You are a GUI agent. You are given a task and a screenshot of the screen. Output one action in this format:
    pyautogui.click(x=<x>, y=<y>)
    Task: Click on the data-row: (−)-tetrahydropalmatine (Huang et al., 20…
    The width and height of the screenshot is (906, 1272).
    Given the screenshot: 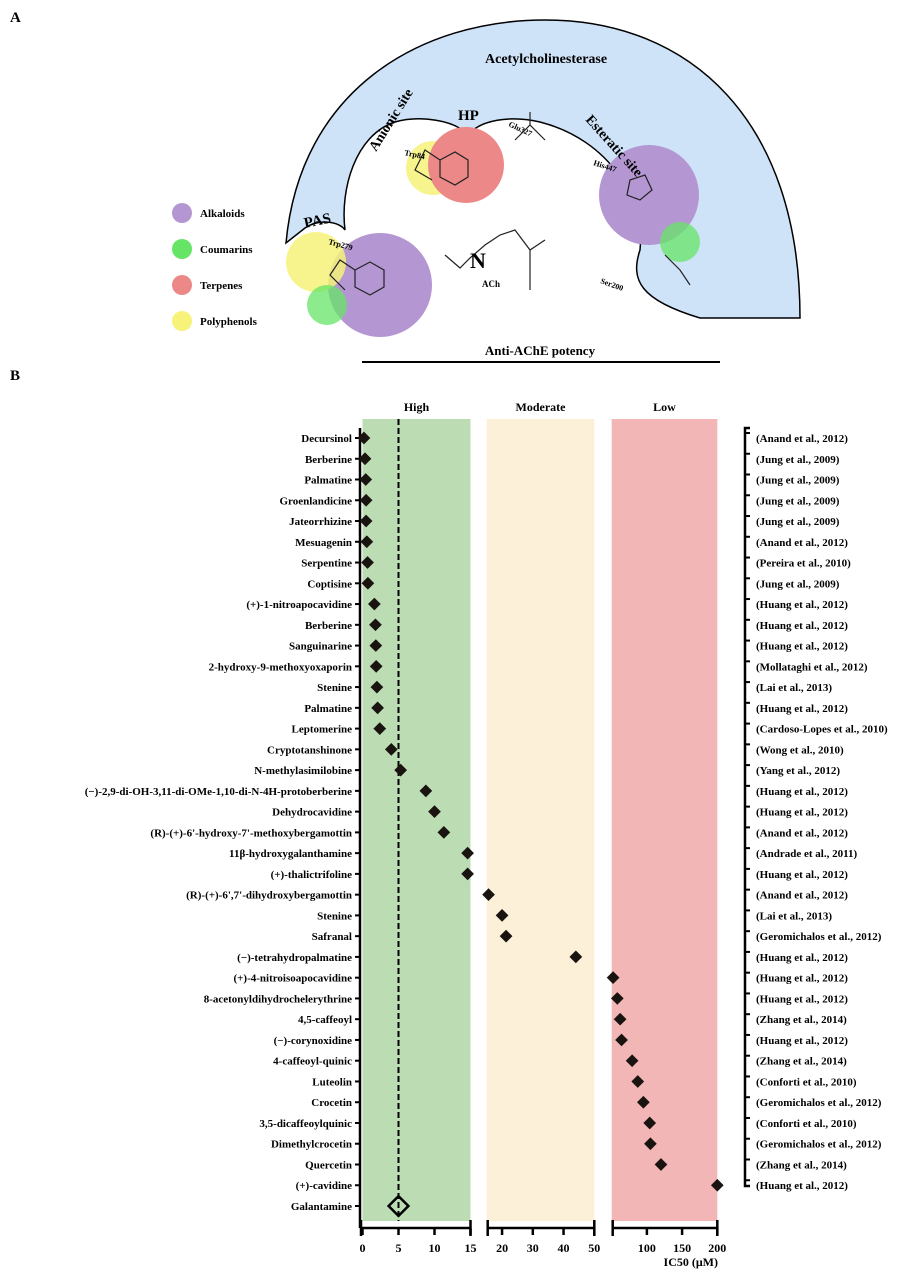 What is the action you would take?
    pyautogui.click(x=542, y=957)
    